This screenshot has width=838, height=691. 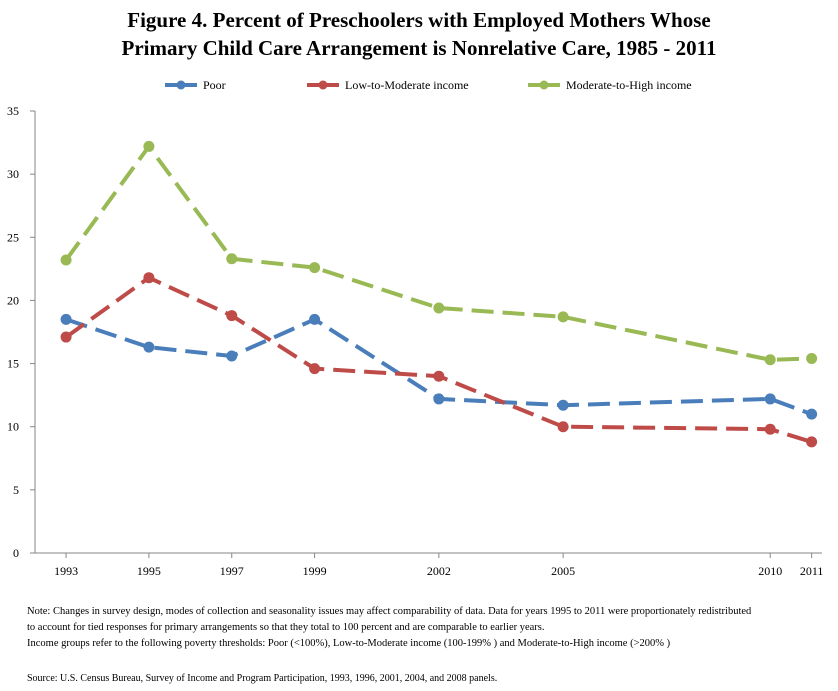 I want to click on legend-label: Low-to-Moderate income, so click(x=407, y=85).